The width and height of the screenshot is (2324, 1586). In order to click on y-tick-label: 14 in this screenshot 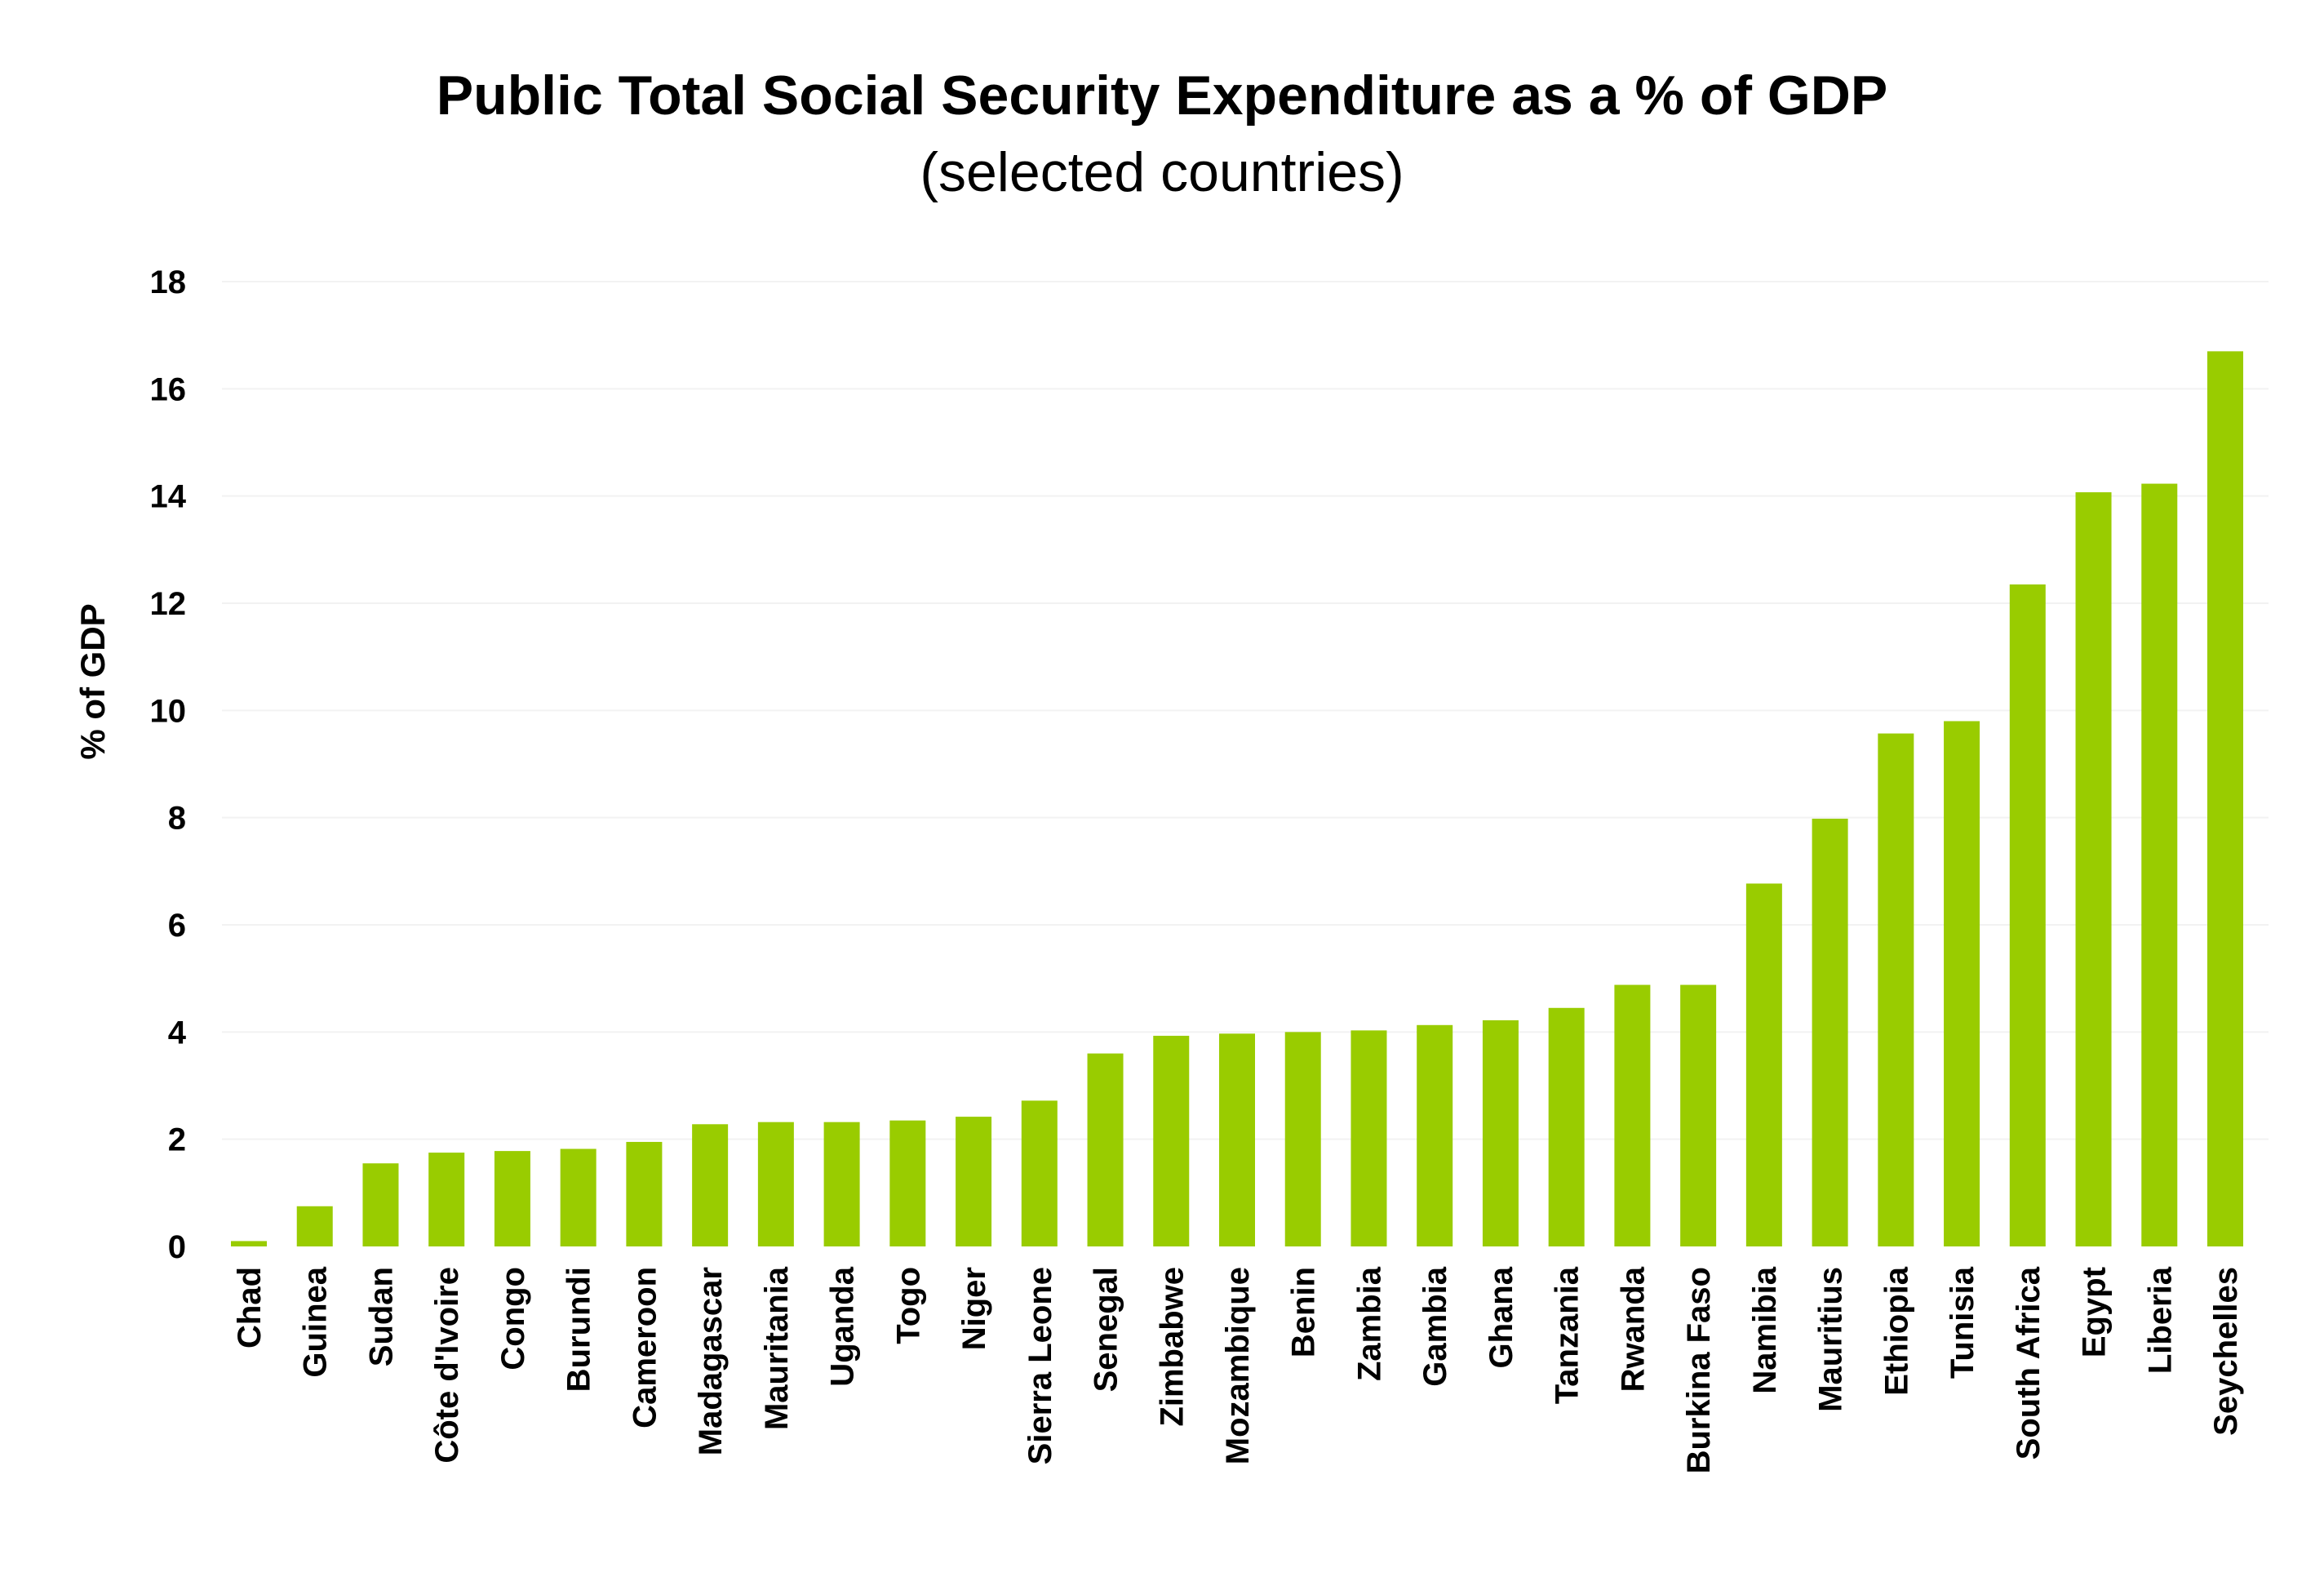, I will do `click(169, 497)`.